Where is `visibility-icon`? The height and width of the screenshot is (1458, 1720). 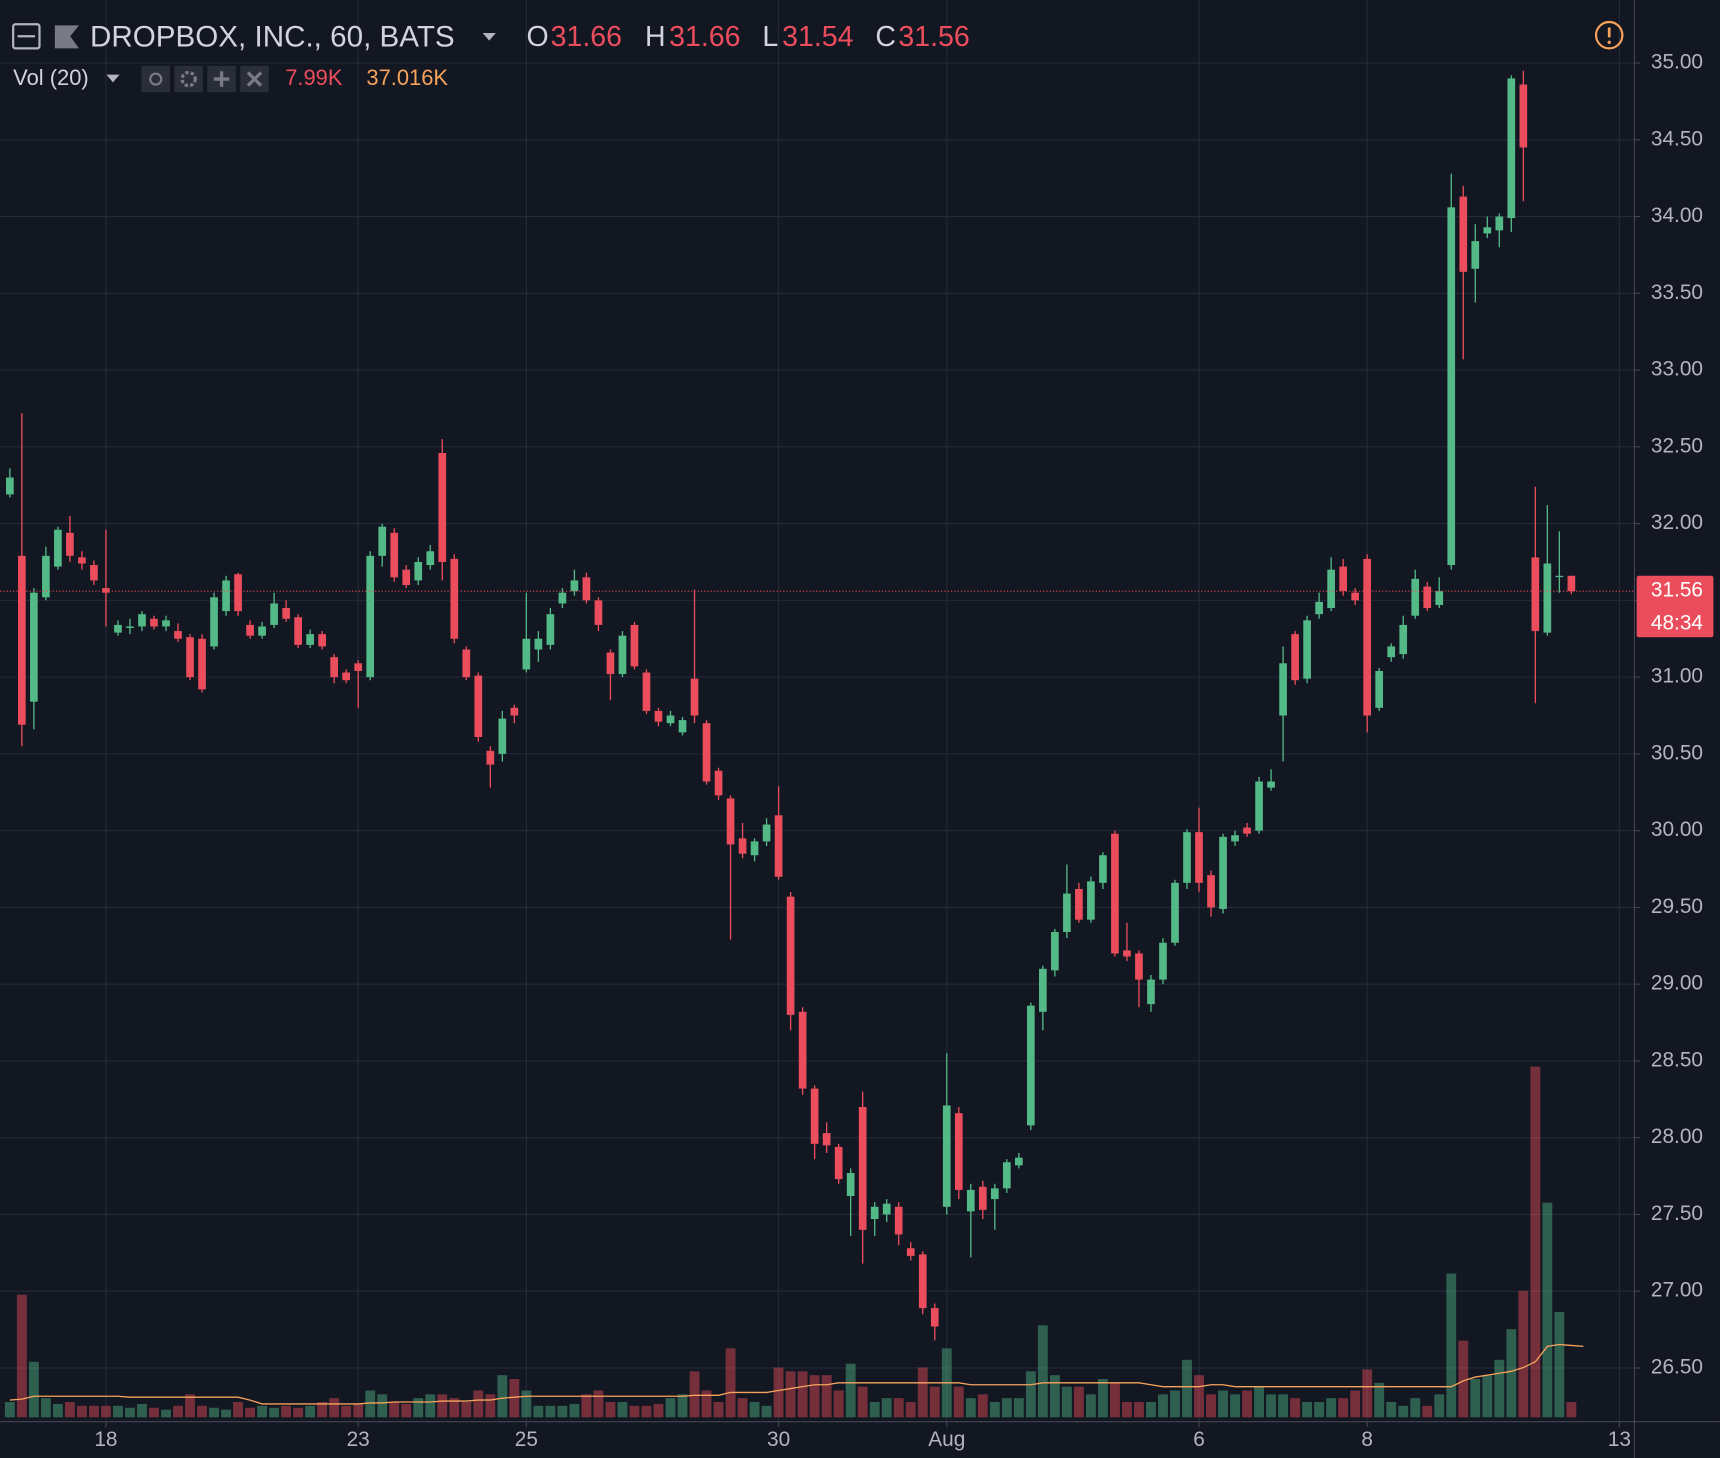
visibility-icon is located at coordinates (156, 79).